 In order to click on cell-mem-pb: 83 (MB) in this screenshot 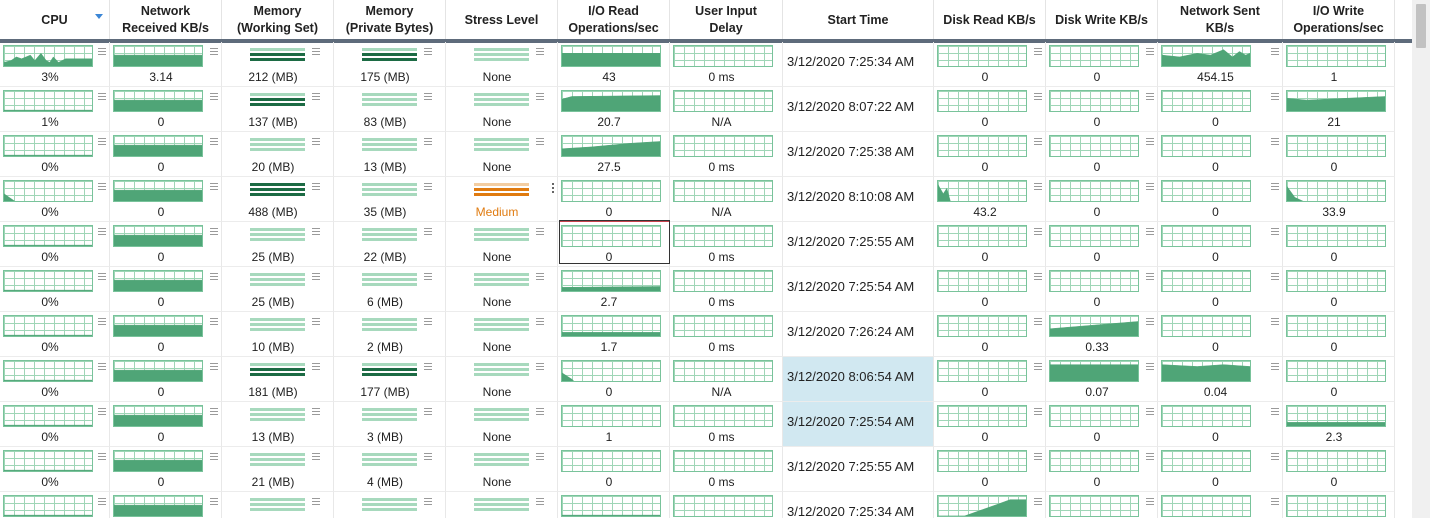, I will do `click(390, 109)`.